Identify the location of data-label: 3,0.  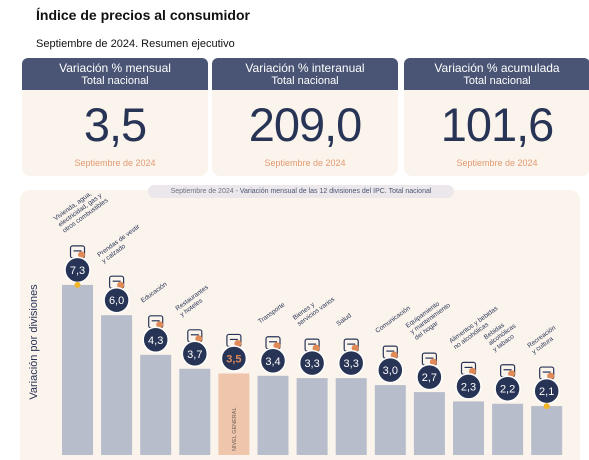
(390, 371).